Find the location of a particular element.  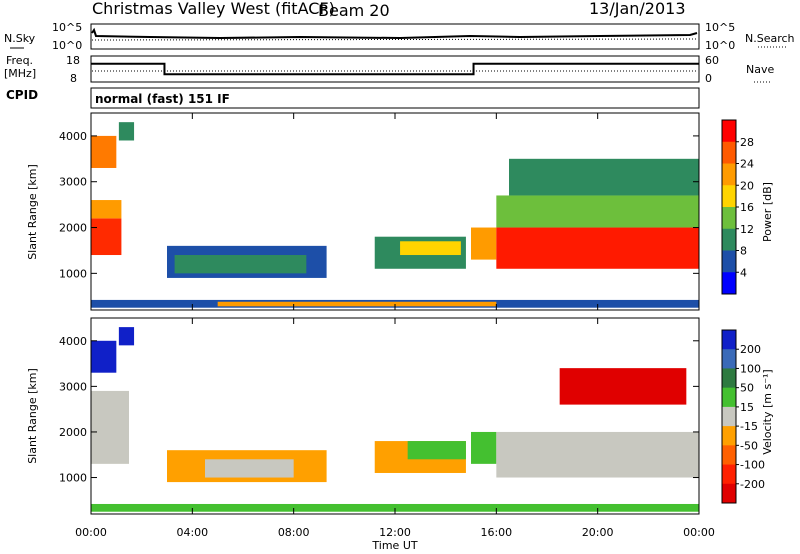

xtick-label-3: 12:00 is located at coordinates (395, 532).